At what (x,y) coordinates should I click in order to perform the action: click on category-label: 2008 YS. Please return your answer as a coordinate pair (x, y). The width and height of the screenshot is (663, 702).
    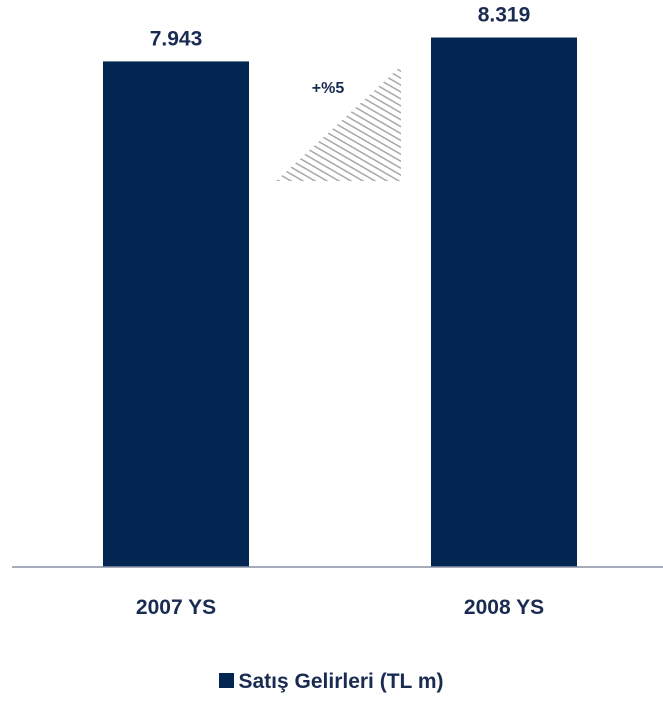
    Looking at the image, I should click on (504, 607).